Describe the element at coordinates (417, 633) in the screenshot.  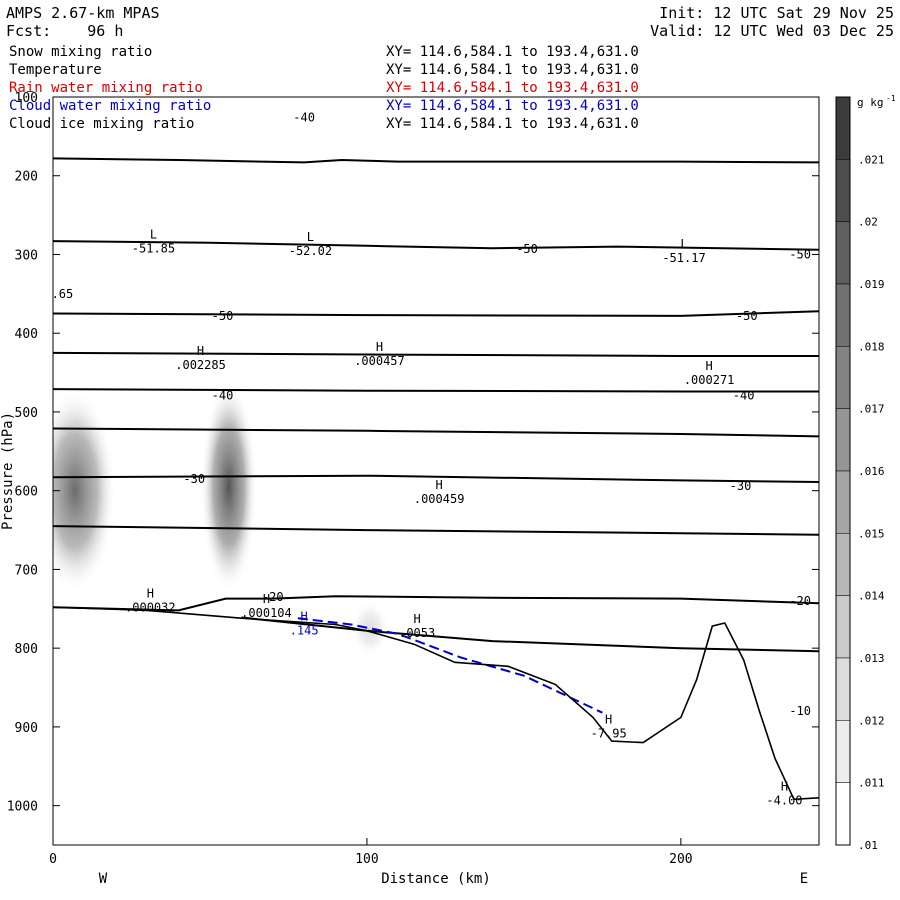
I see `extremum-value: .0053` at that location.